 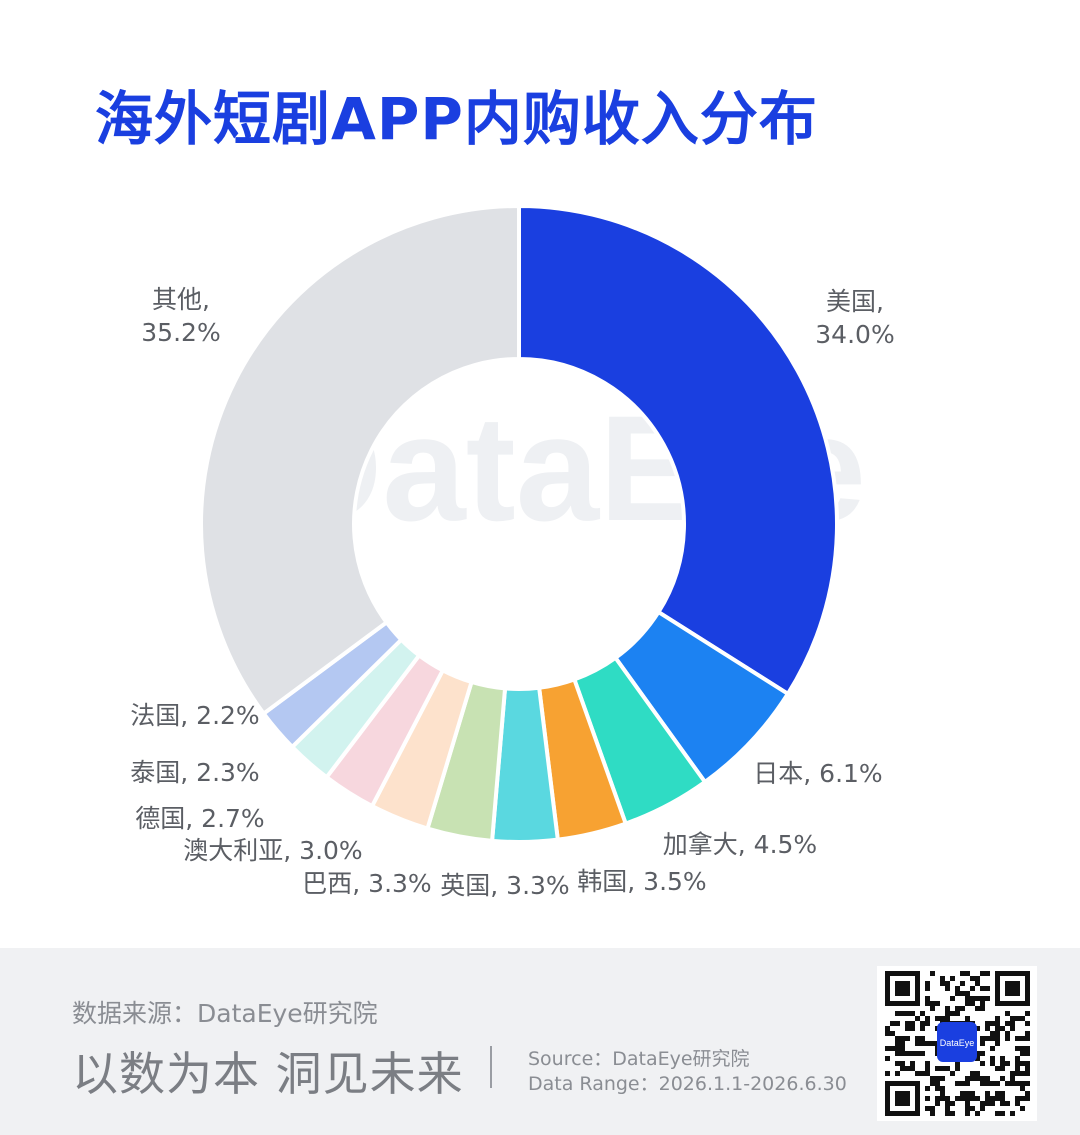 I want to click on label-1: 日本, 6.1%, so click(x=817, y=773).